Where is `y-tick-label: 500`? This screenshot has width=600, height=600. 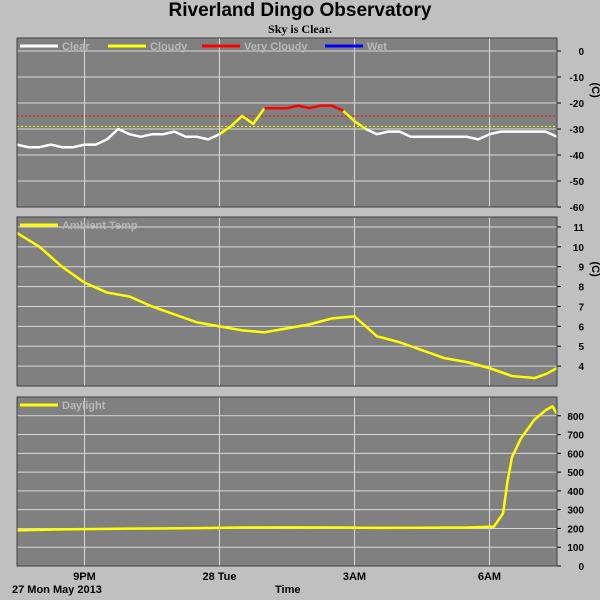
y-tick-label: 500 is located at coordinates (575, 473).